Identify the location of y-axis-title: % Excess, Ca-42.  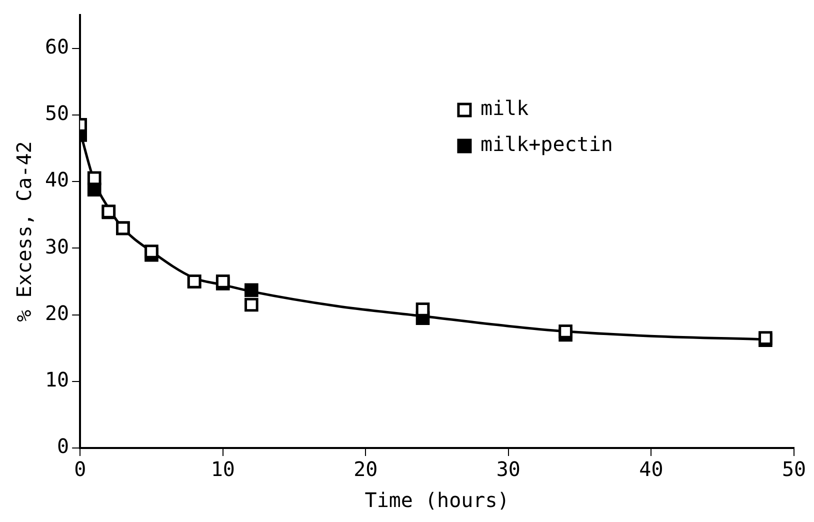
(24, 231).